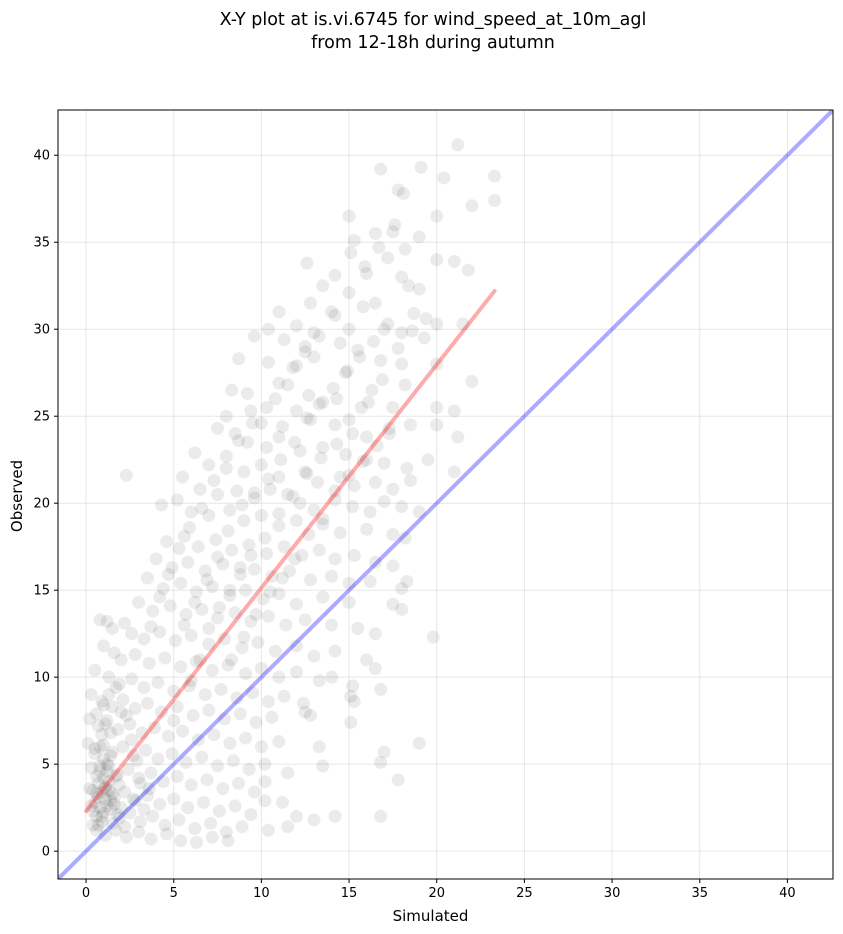  I want to click on y-tick-label: 20, so click(41, 504).